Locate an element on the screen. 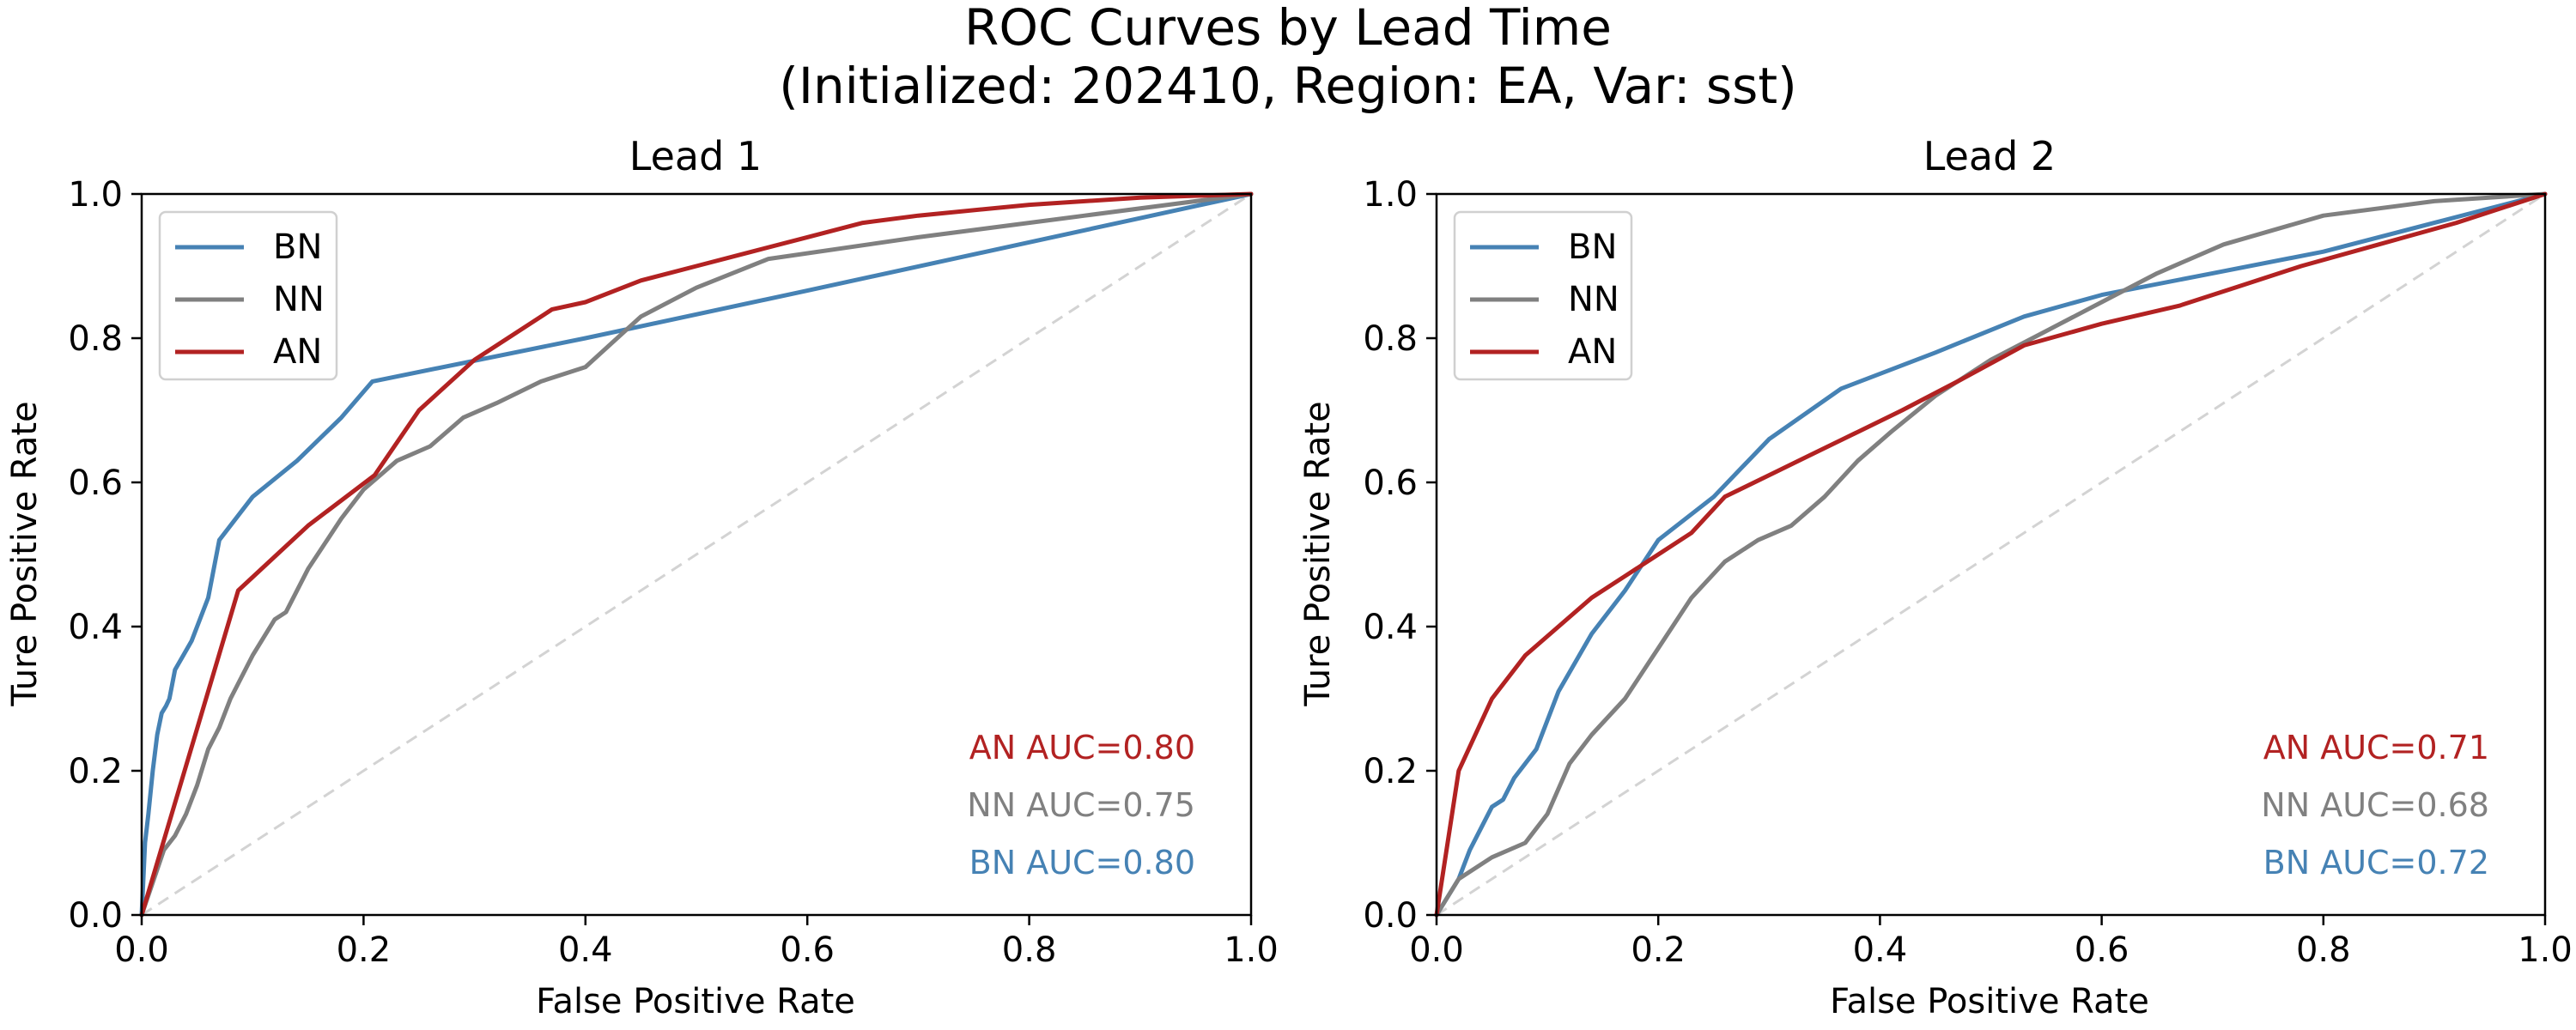 The image size is (2576, 1030). auc-annotation: NN AUC=0.75 is located at coordinates (1081, 805).